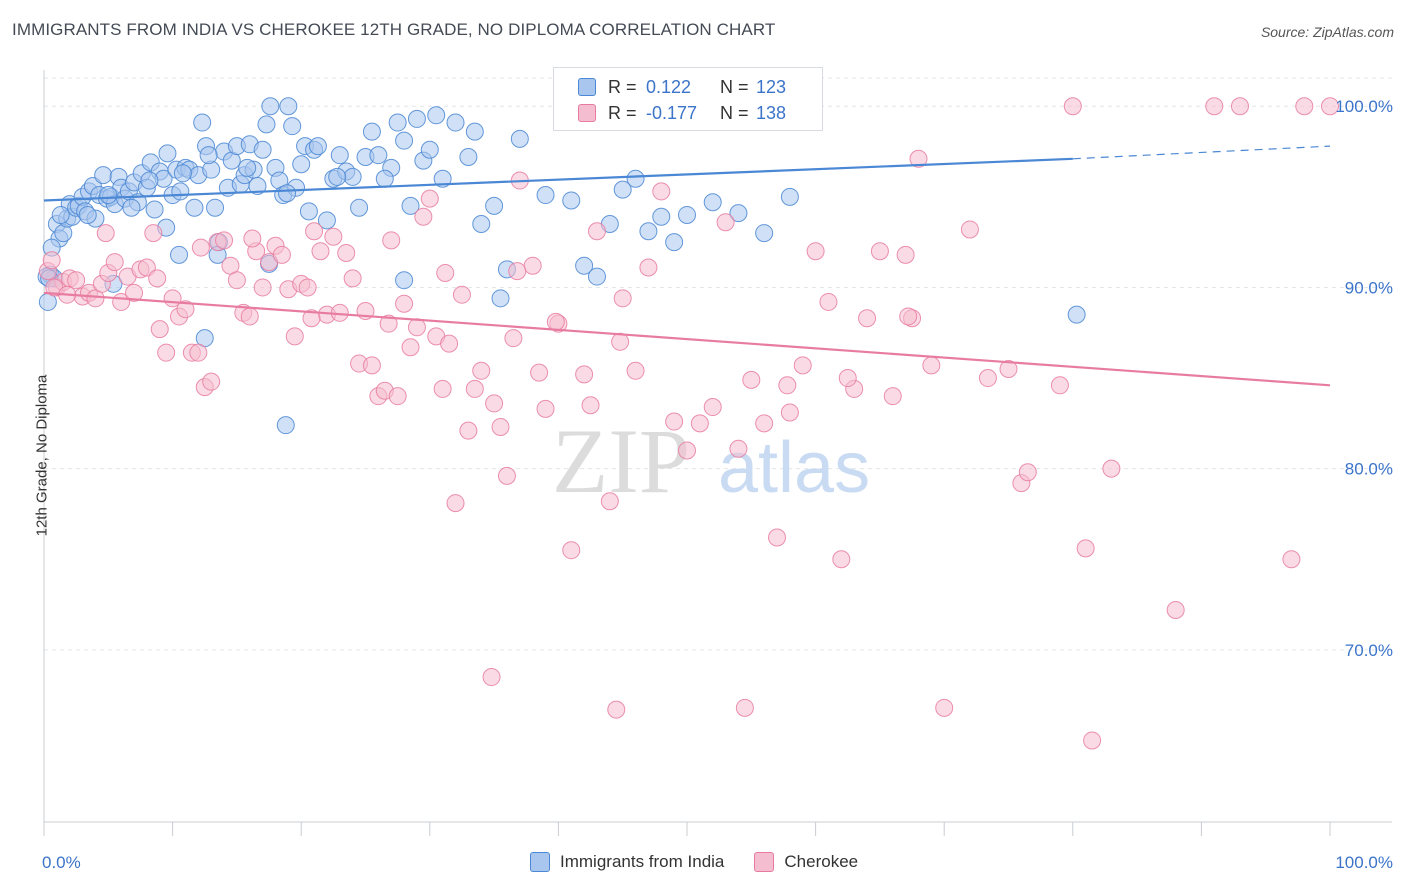  I want to click on watermark-atlas: atlas, so click(794, 468).